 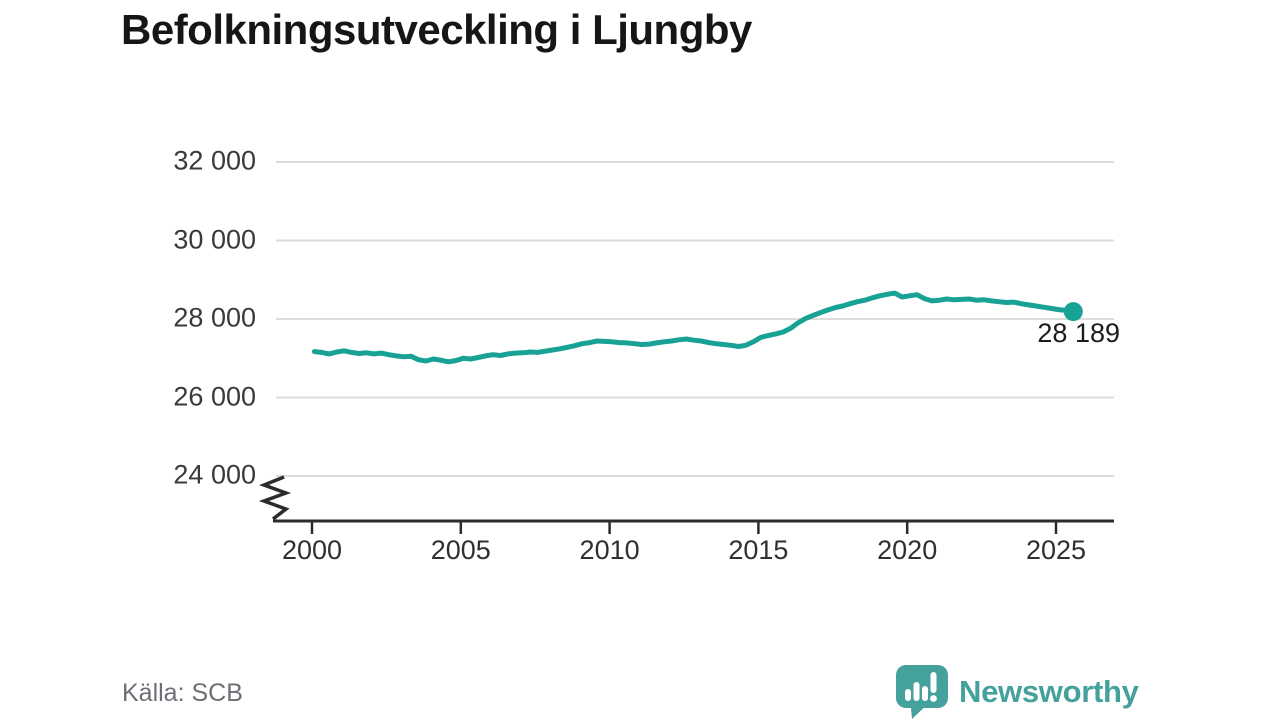 What do you see at coordinates (214, 160) in the screenshot?
I see `y-tick-label: 32 000` at bounding box center [214, 160].